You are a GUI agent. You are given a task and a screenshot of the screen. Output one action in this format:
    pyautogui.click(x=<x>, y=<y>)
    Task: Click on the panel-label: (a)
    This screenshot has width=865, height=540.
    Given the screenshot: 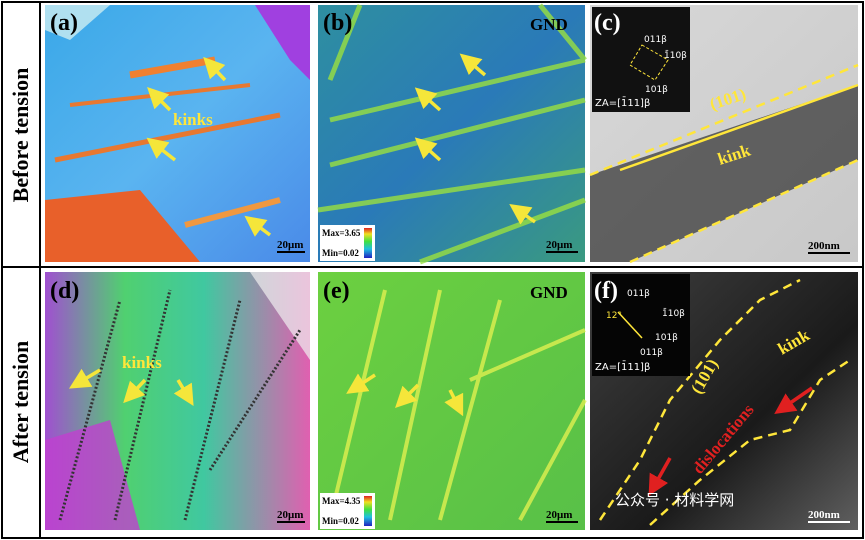 What is the action you would take?
    pyautogui.click(x=64, y=23)
    